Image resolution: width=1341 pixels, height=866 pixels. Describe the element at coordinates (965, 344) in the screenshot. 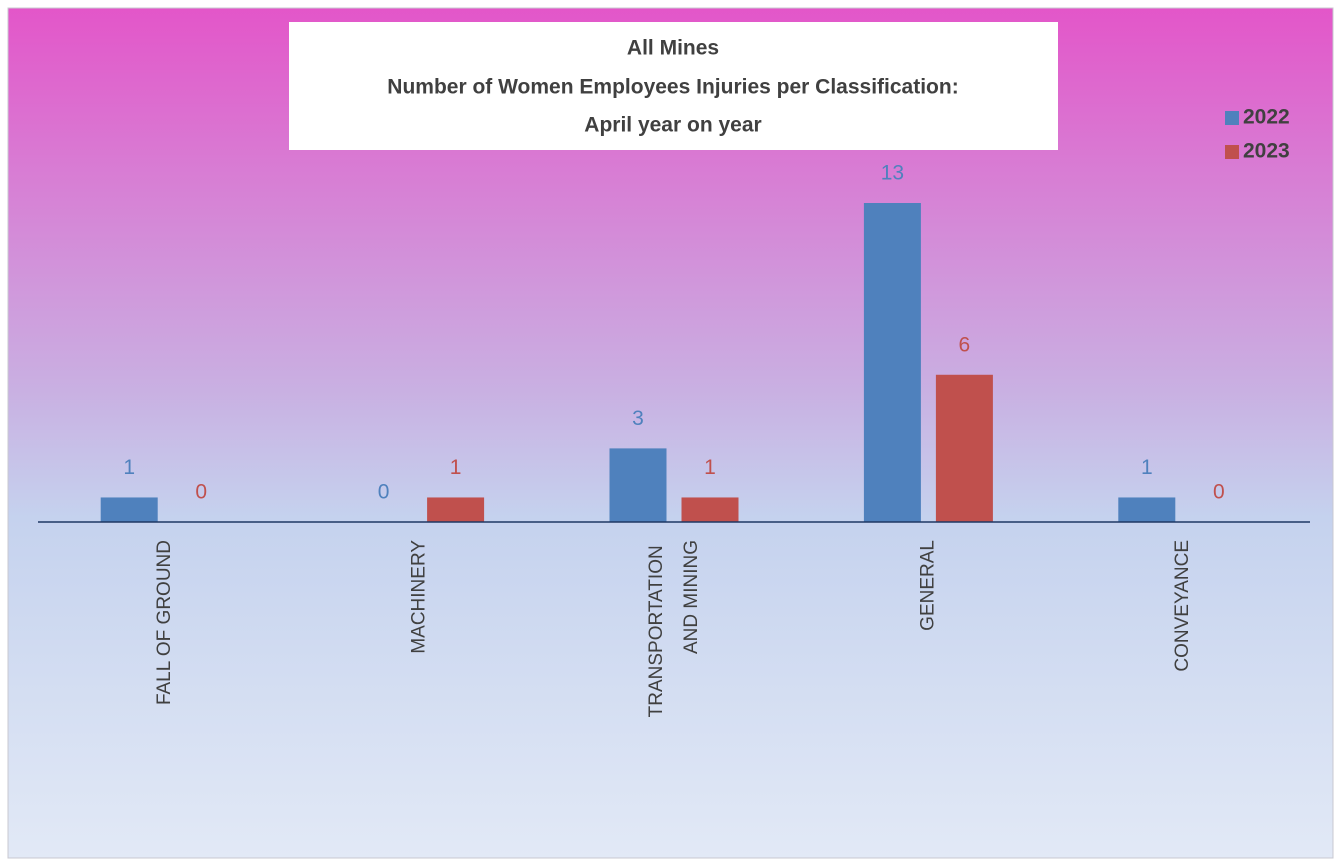

I see `value-label: 6` at that location.